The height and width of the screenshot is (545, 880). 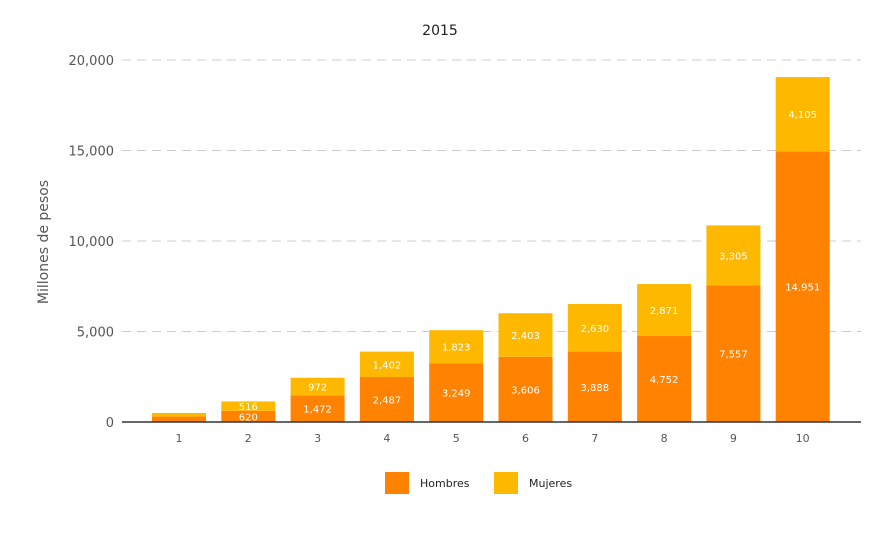 I want to click on y-tick-label: 10,000, so click(x=92, y=242).